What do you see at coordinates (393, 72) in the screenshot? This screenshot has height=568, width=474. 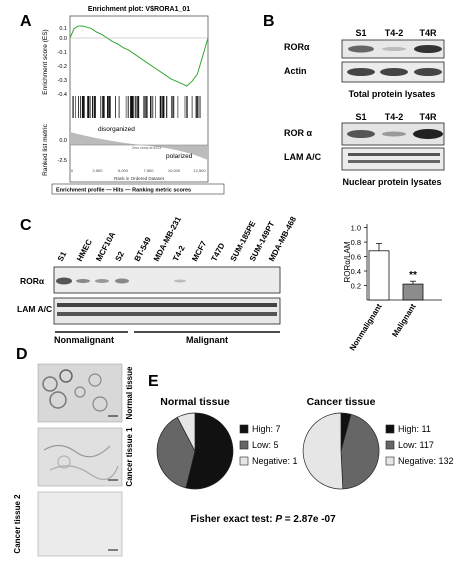 I see `blot-actin` at bounding box center [393, 72].